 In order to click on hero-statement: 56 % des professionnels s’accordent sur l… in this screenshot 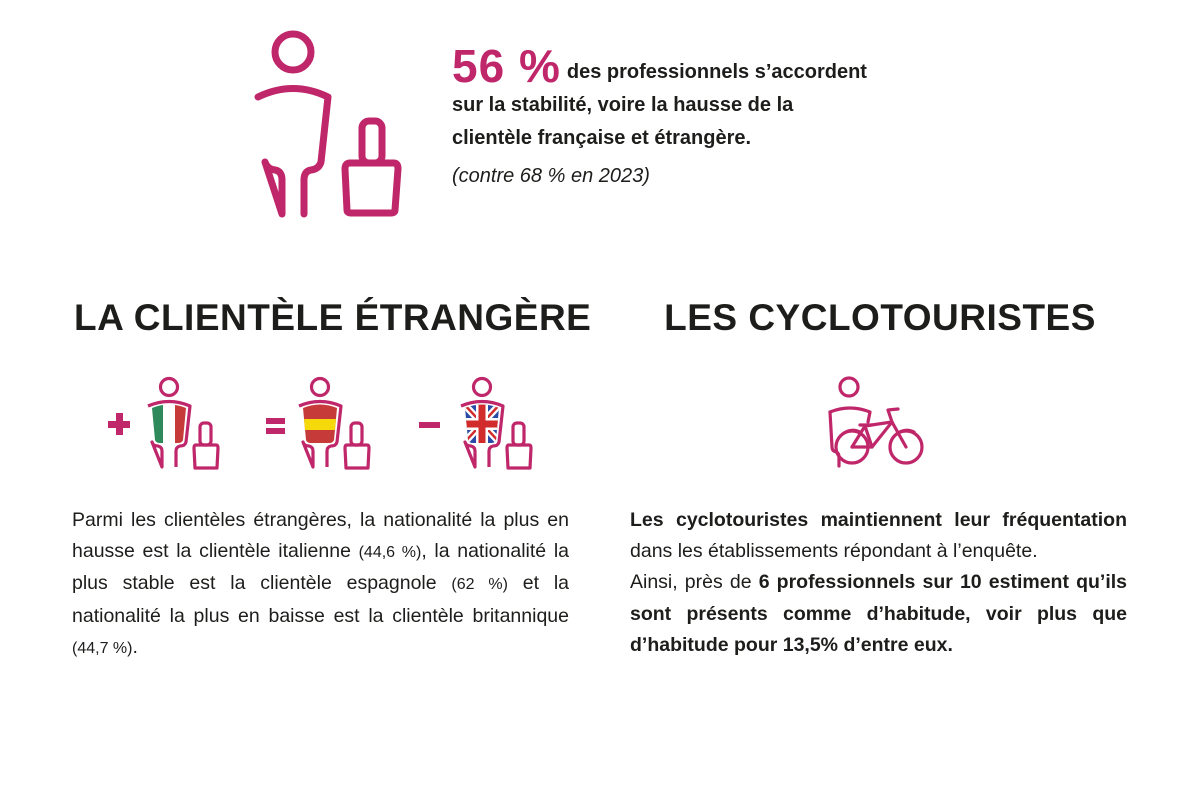, I will do `click(712, 117)`.